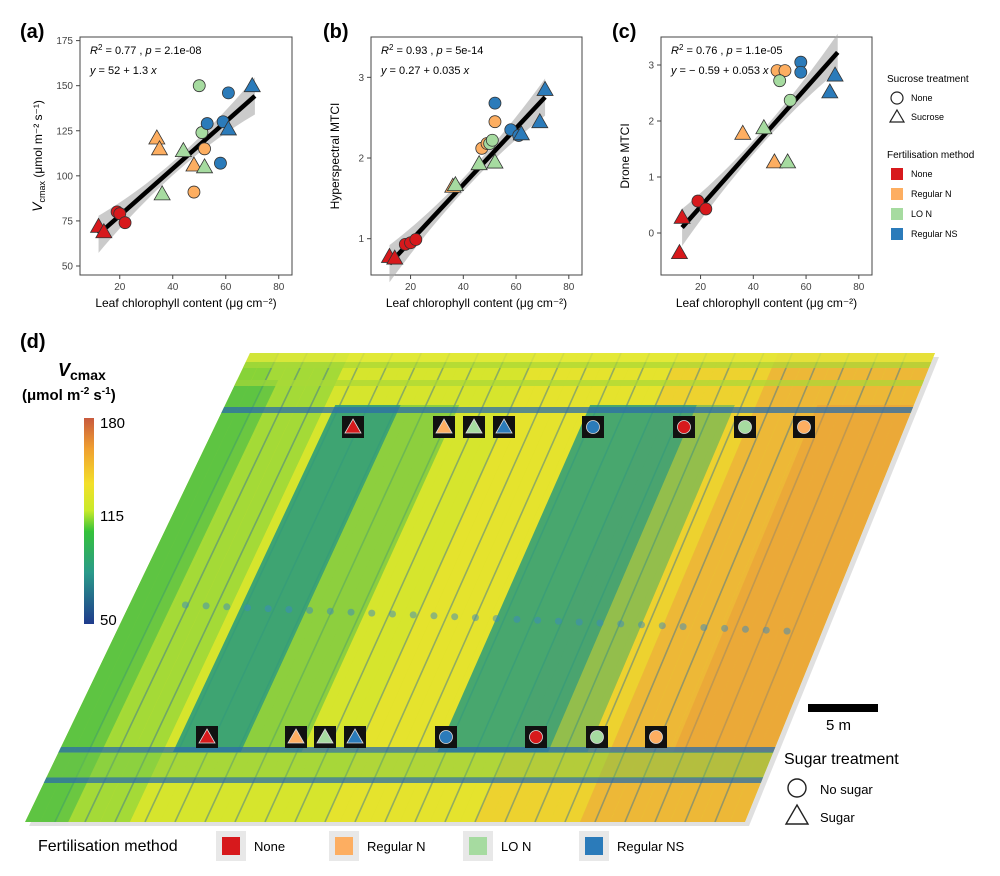 Image resolution: width=1000 pixels, height=876 pixels. I want to click on colorbar-unit-exp2: -1, so click(106, 391).